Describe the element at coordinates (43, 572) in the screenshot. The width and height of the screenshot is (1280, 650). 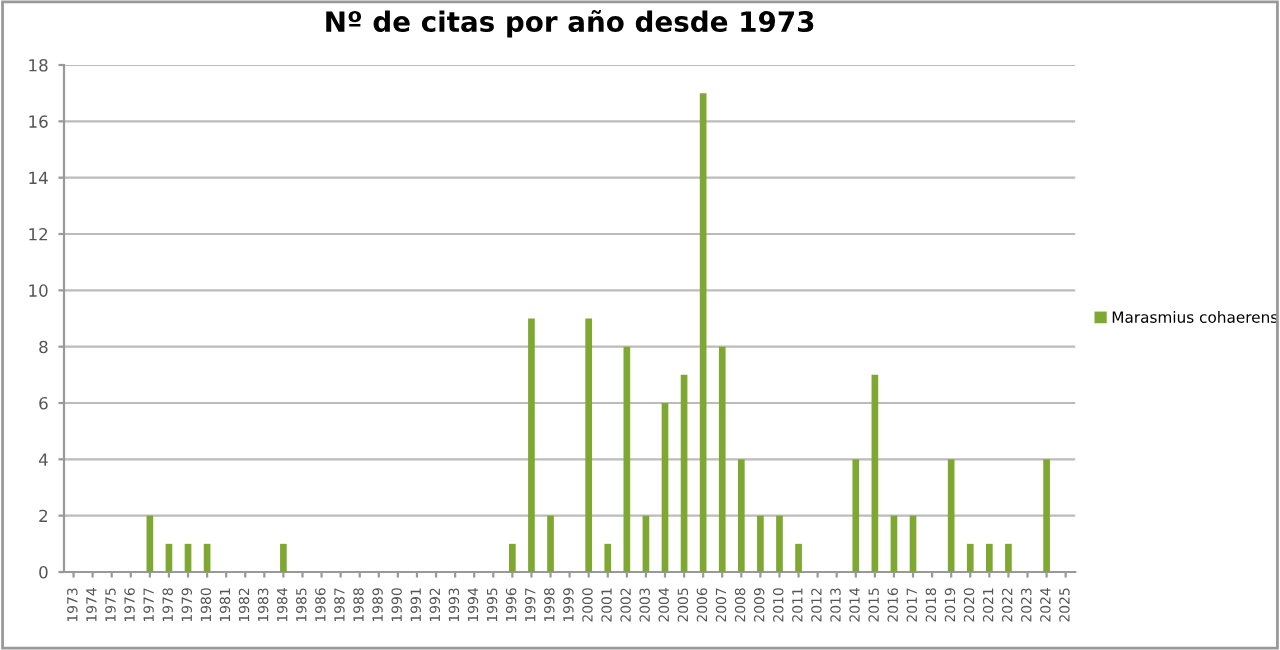
I see `y-tick-label: 0` at that location.